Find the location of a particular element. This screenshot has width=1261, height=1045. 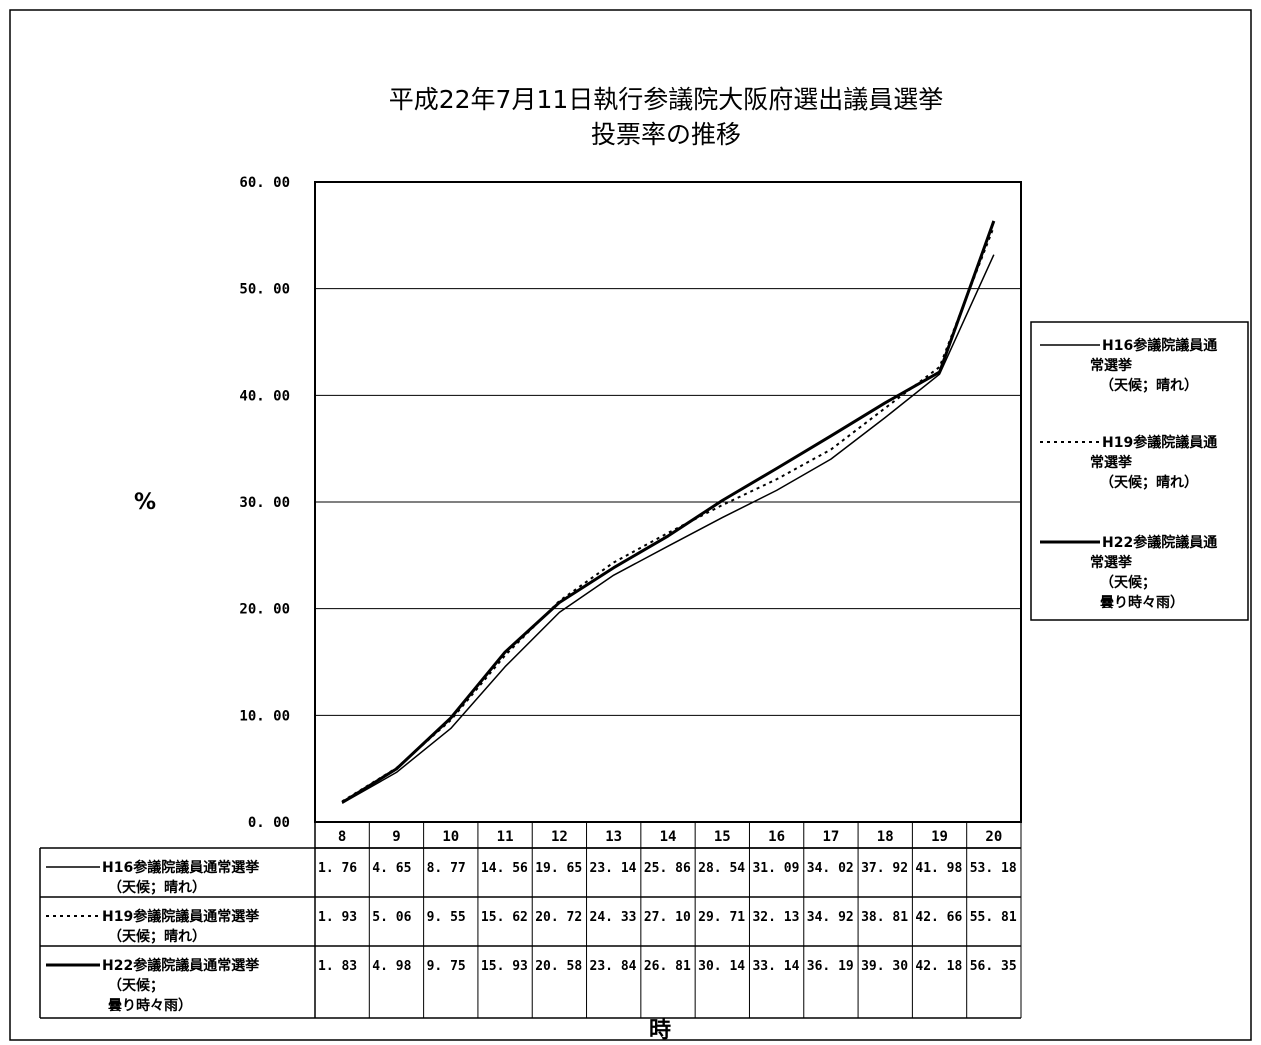

legend-label: H16参議院議員通 is located at coordinates (1159, 345).